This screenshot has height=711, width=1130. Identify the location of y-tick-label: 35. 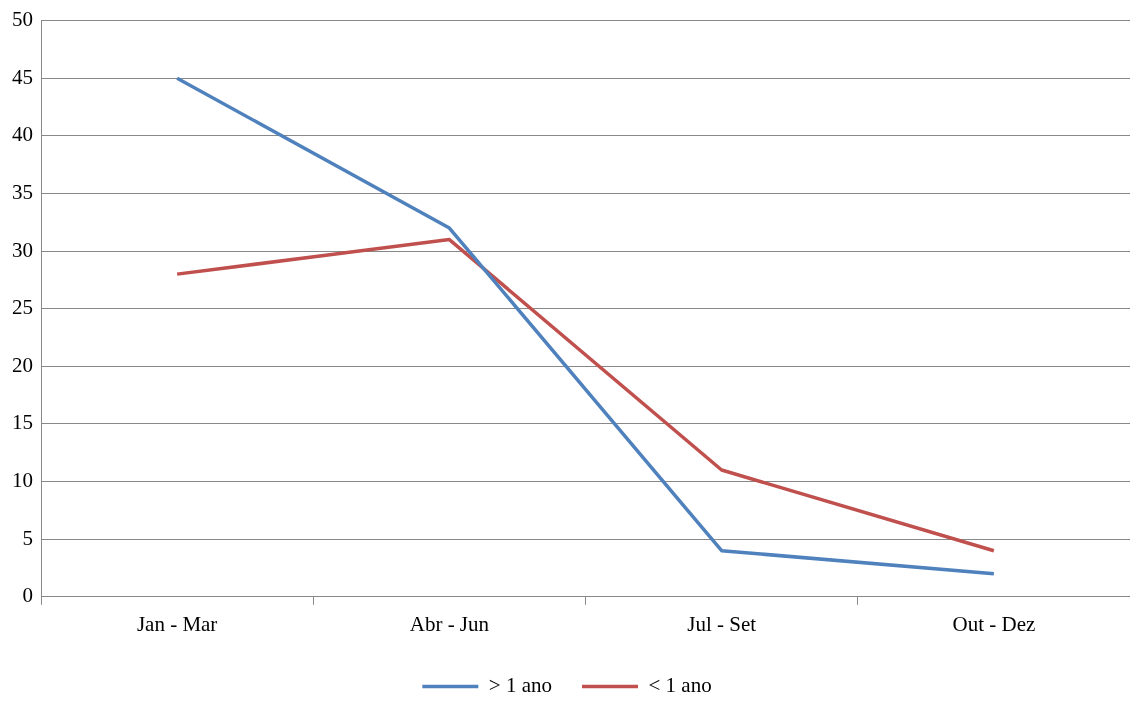
(22, 191).